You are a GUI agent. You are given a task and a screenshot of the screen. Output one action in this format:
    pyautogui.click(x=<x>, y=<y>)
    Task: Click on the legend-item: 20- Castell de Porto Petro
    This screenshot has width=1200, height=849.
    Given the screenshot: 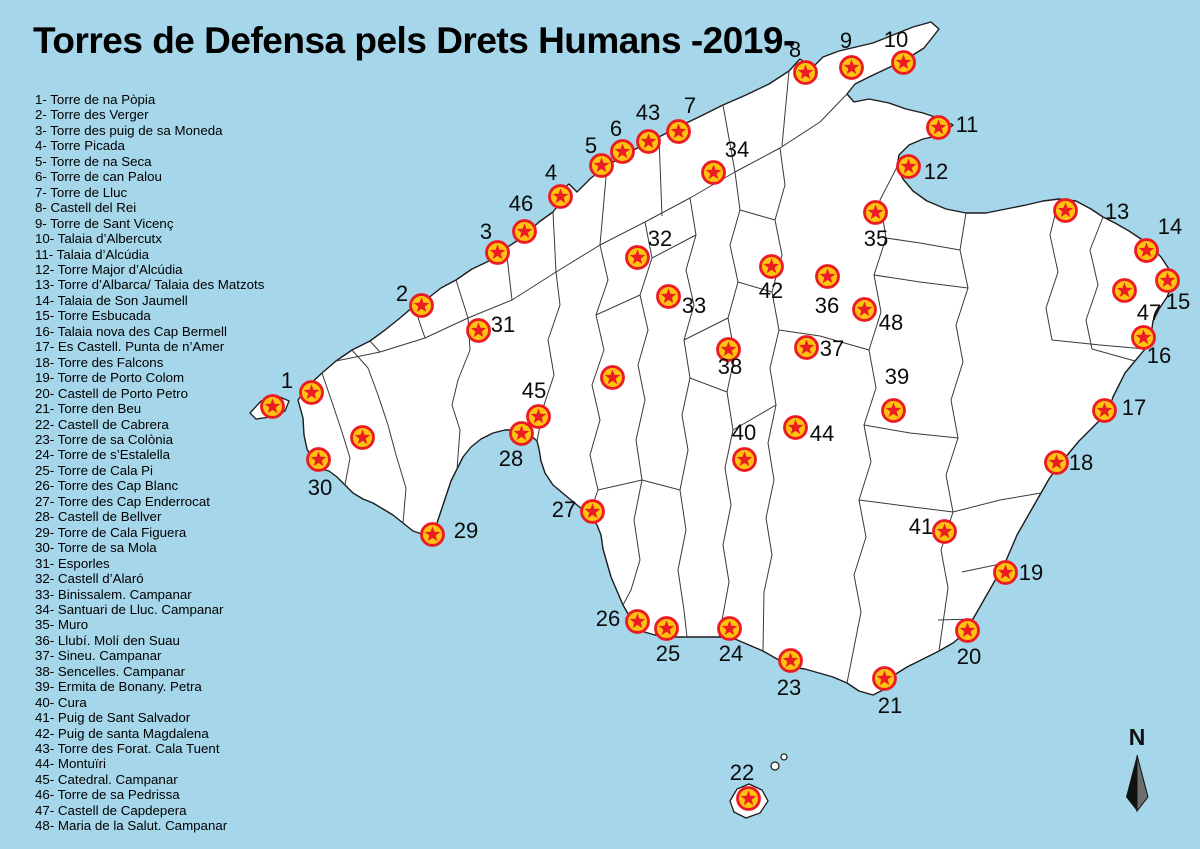 What is the action you would take?
    pyautogui.click(x=111, y=393)
    